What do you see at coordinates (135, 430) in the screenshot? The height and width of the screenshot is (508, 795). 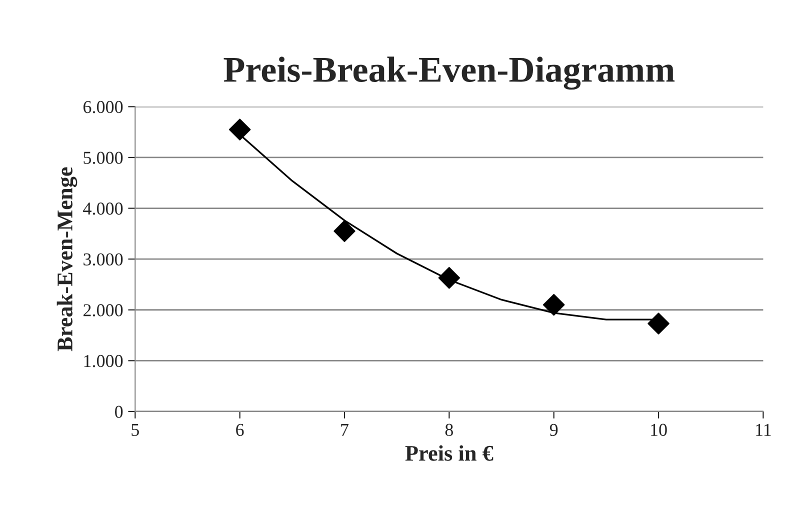 I see `x-tick-label: 5` at bounding box center [135, 430].